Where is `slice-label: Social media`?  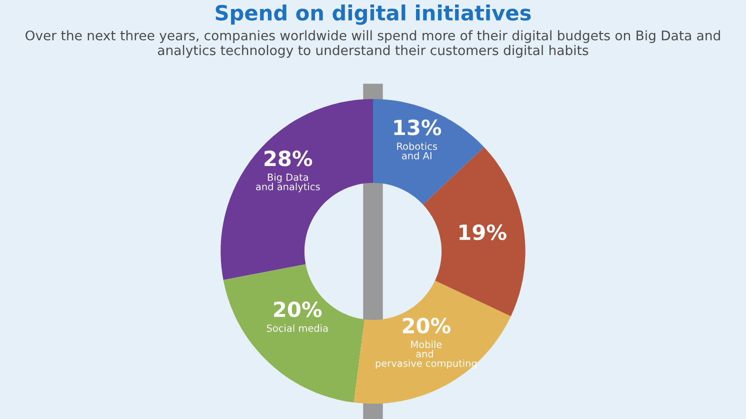
slice-label: Social media is located at coordinates (297, 328).